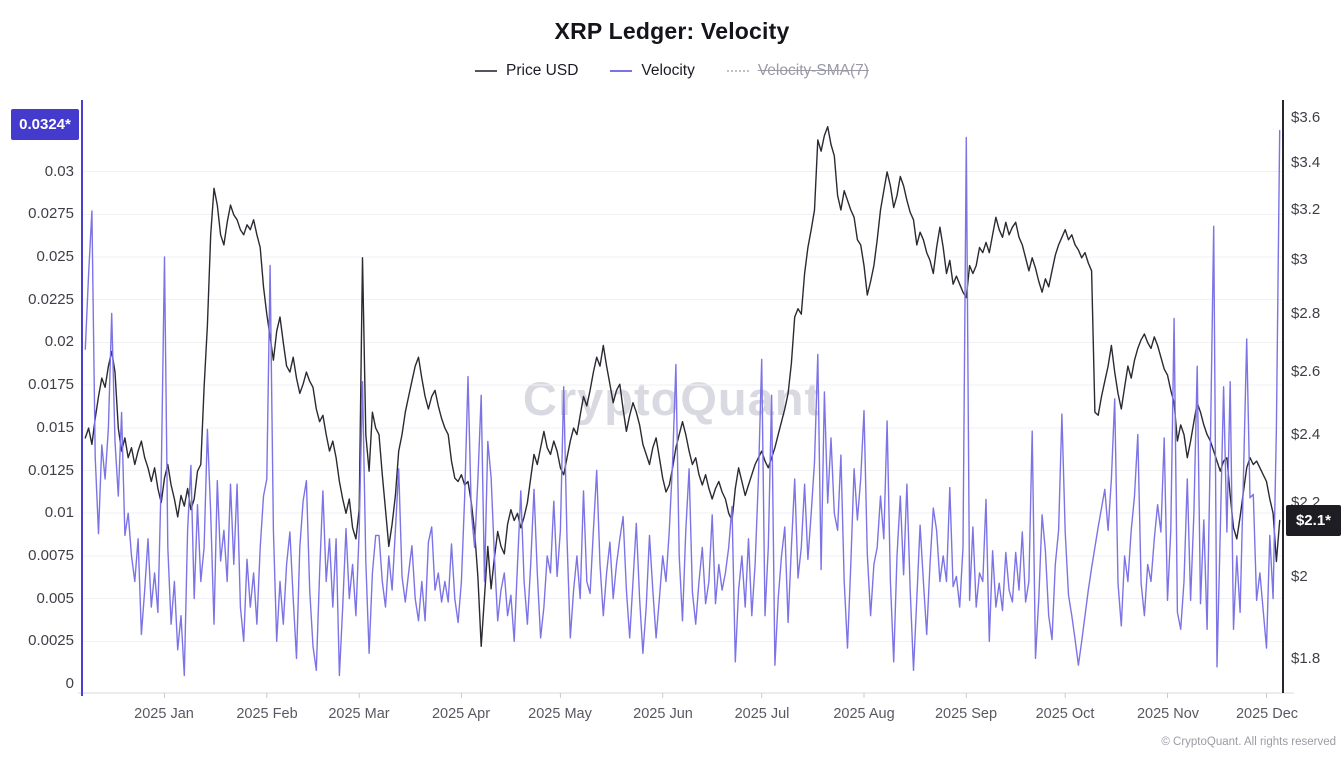 This screenshot has height=758, width=1344. I want to click on legend-item-velocity-sma7: Velocity-SMA(7), so click(797, 71).